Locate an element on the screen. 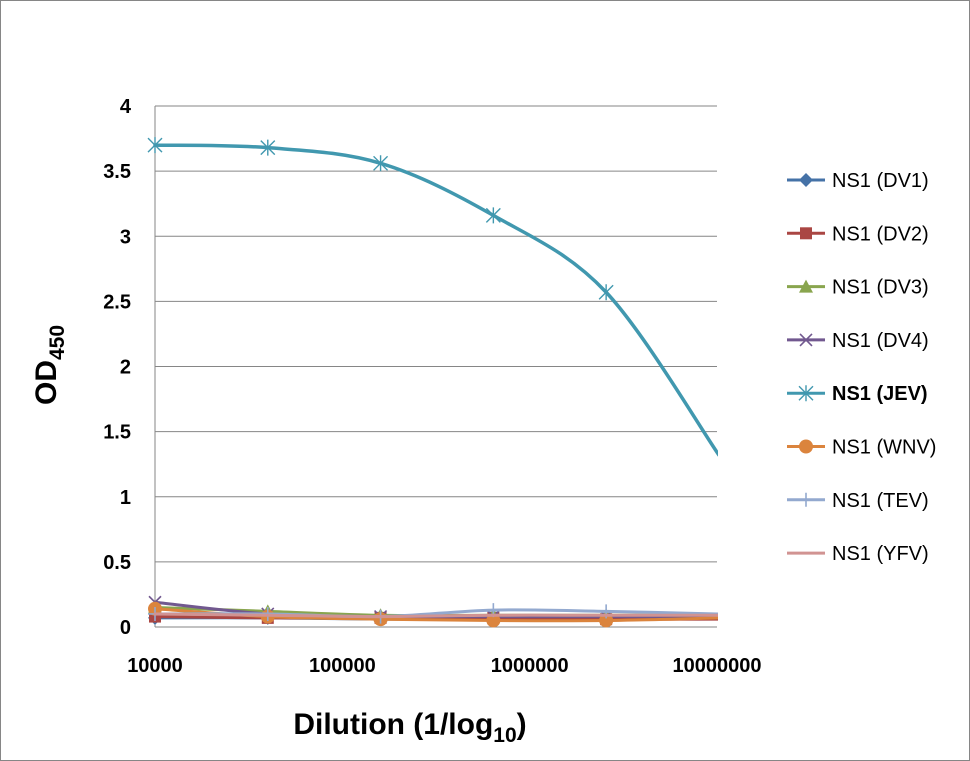 The image size is (970, 761). x-tick-label: 100000 is located at coordinates (342, 666).